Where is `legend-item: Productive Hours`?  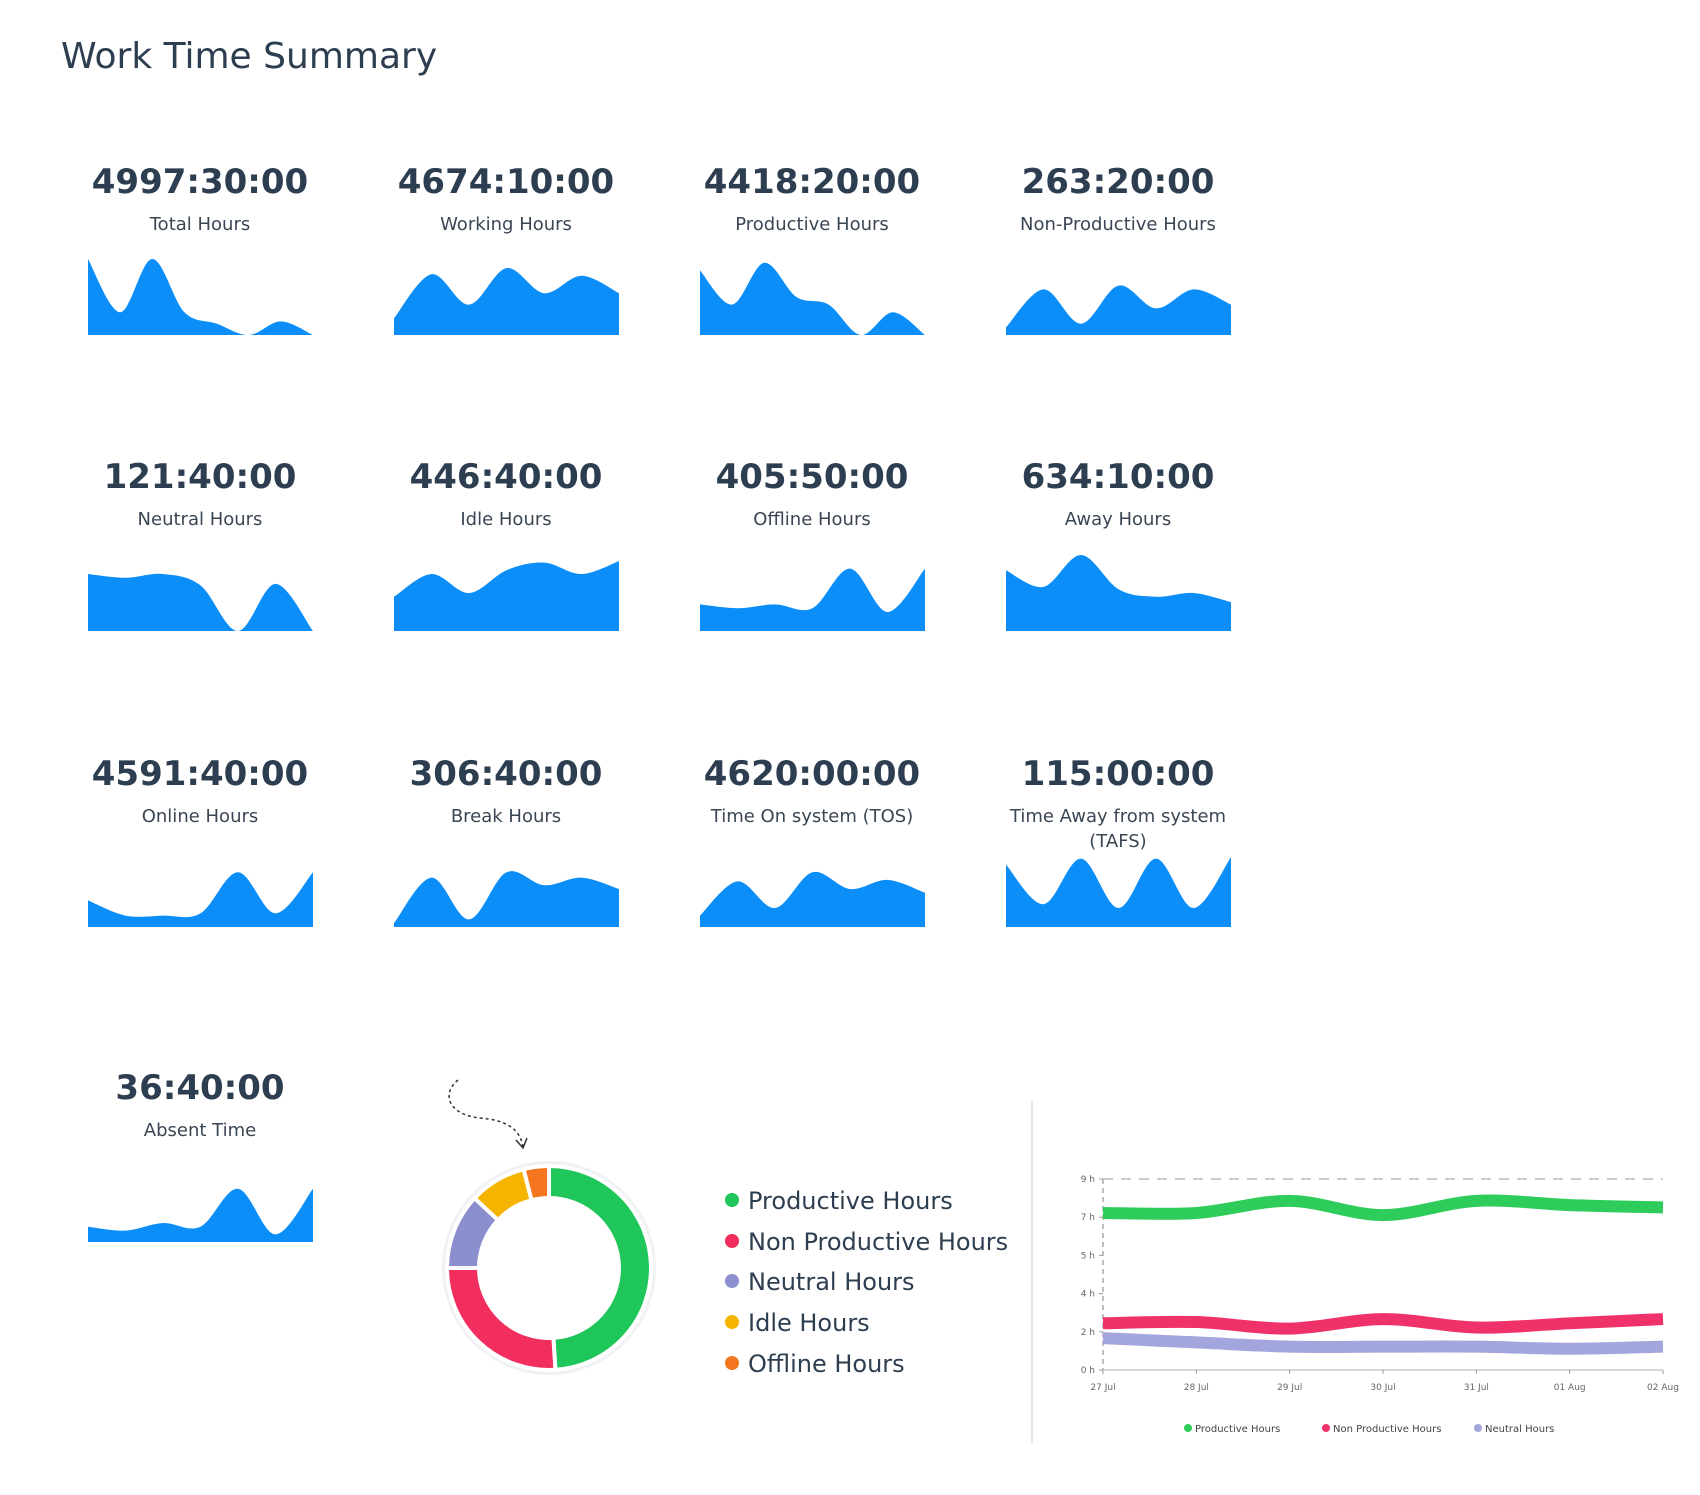
legend-item: Productive Hours is located at coordinates (839, 1201).